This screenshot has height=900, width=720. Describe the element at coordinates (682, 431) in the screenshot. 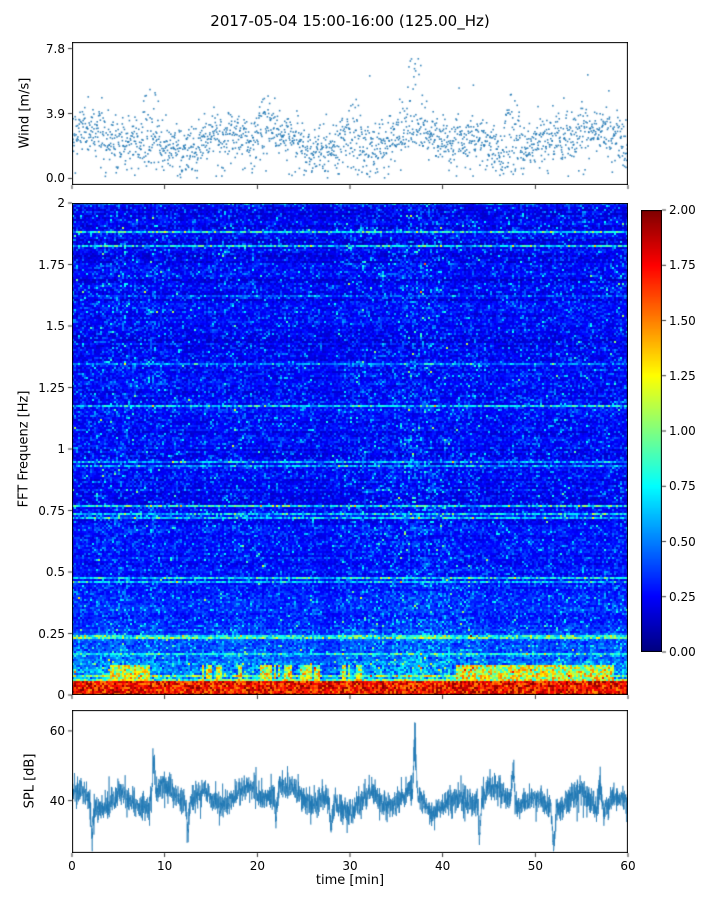

I see `tick-label: 1.00` at that location.